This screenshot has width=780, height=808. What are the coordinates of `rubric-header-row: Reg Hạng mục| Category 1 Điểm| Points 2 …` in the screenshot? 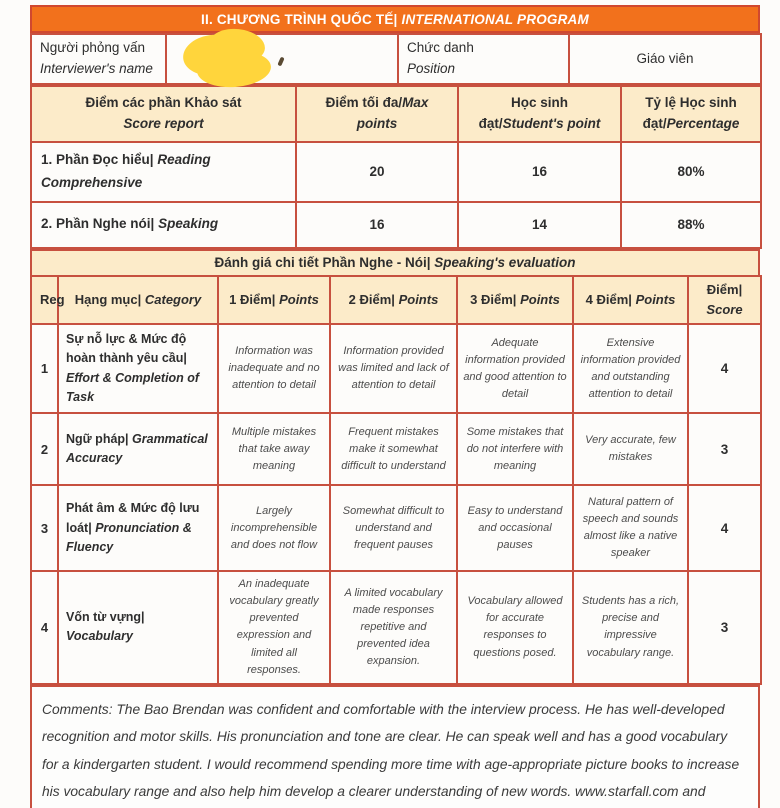 It's located at (396, 299).